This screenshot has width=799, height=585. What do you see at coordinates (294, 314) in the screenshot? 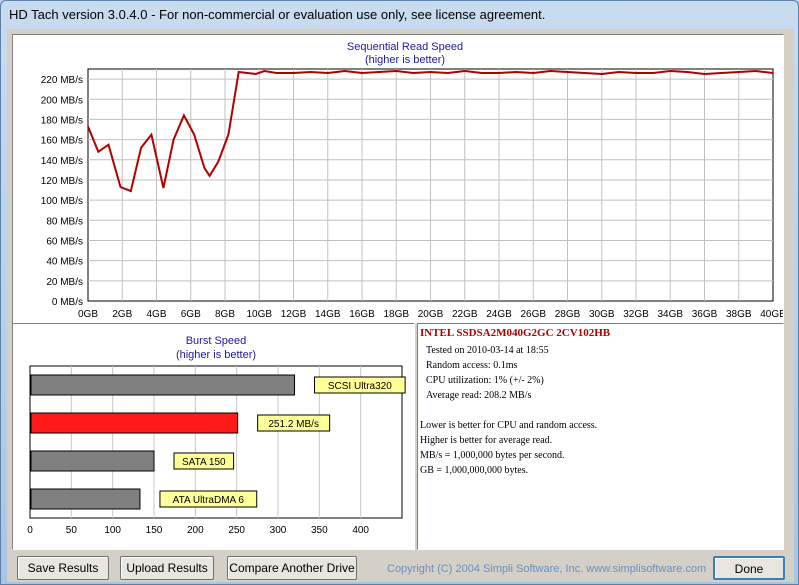
I see `seq-xtick-label: 12GB` at bounding box center [294, 314].